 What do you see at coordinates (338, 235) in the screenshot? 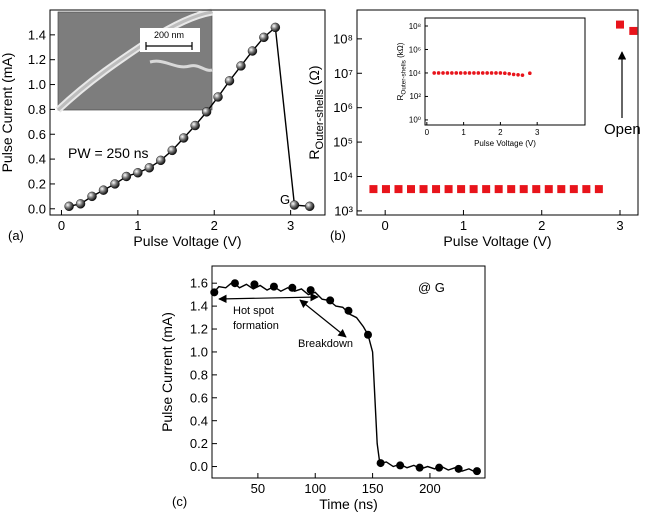
I see `panel-label: (b)` at bounding box center [338, 235].